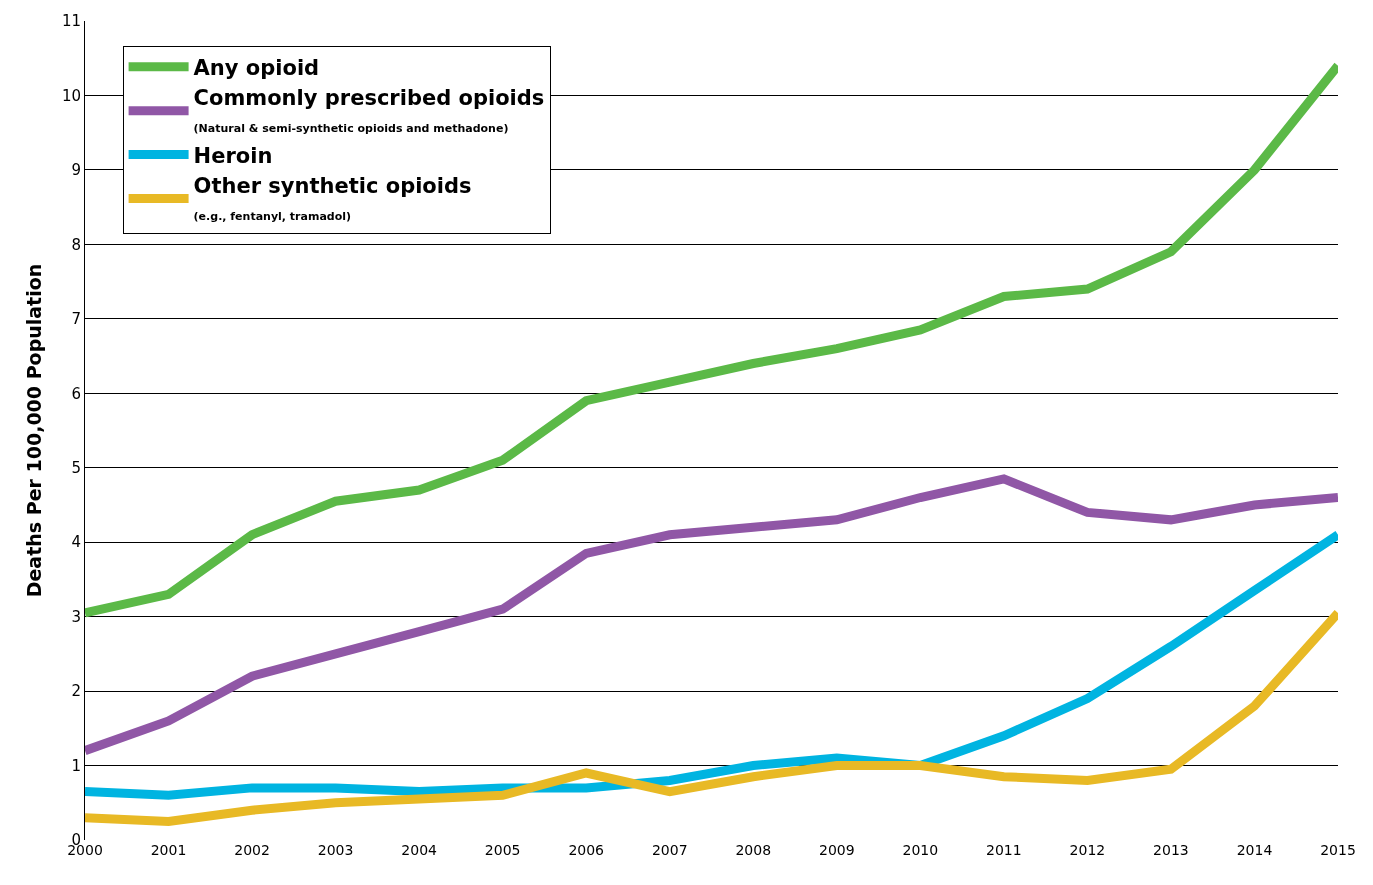  Describe the element at coordinates (669, 850) in the screenshot. I see `x-tick-label: 2007` at that location.